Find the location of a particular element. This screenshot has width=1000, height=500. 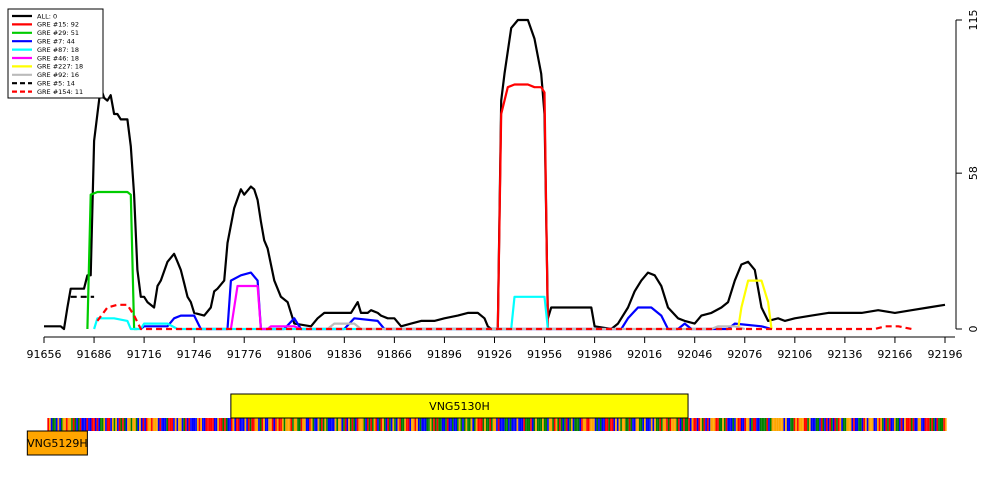

x-tick-label: 92016 is located at coordinates (644, 354).